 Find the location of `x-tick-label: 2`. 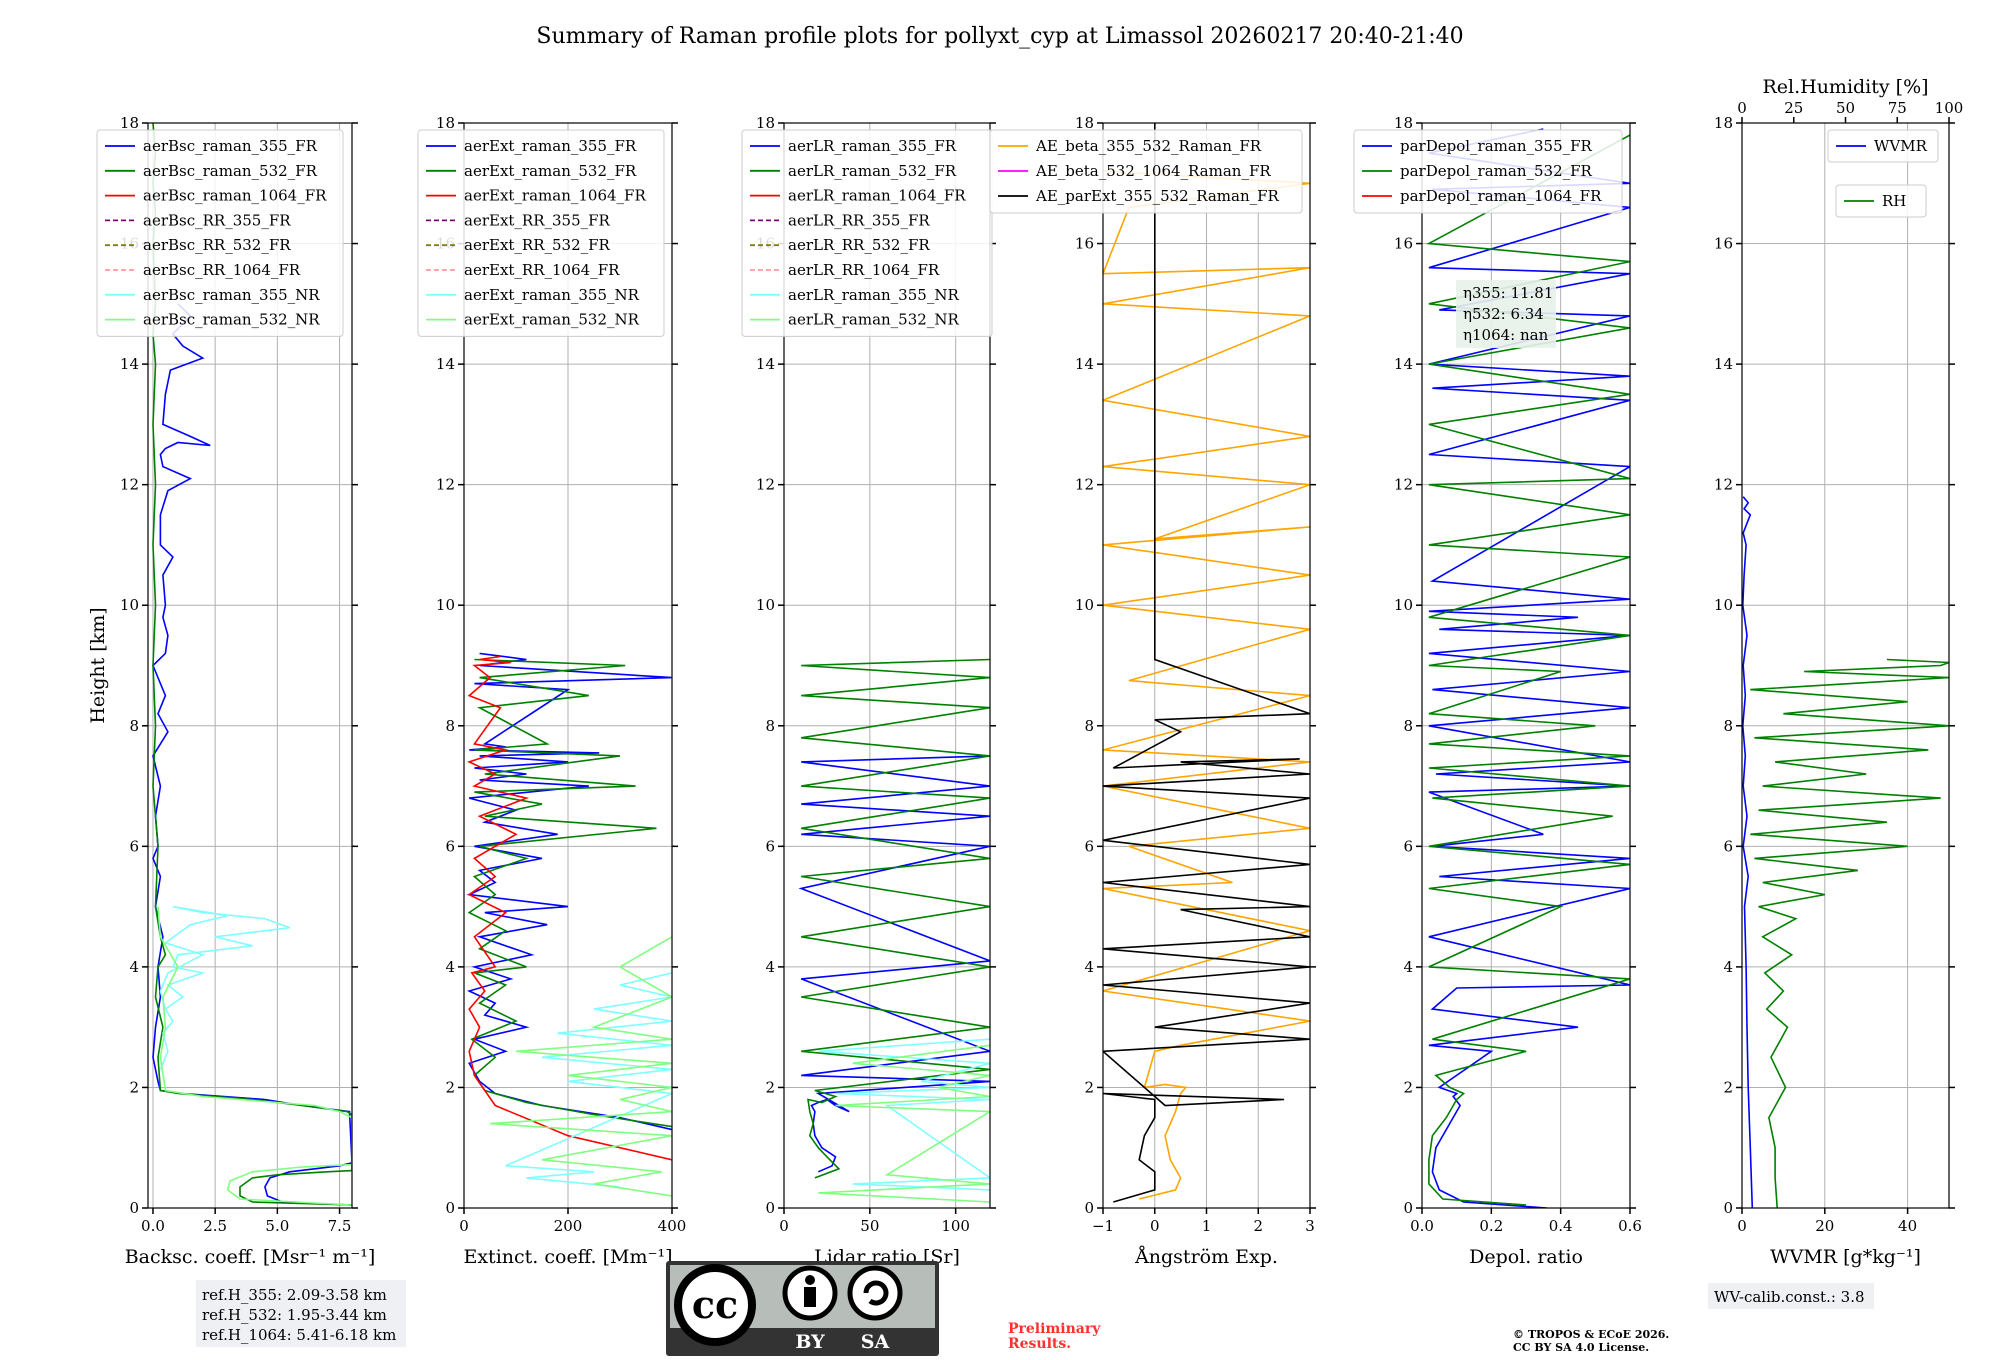

x-tick-label: 2 is located at coordinates (1258, 1226).